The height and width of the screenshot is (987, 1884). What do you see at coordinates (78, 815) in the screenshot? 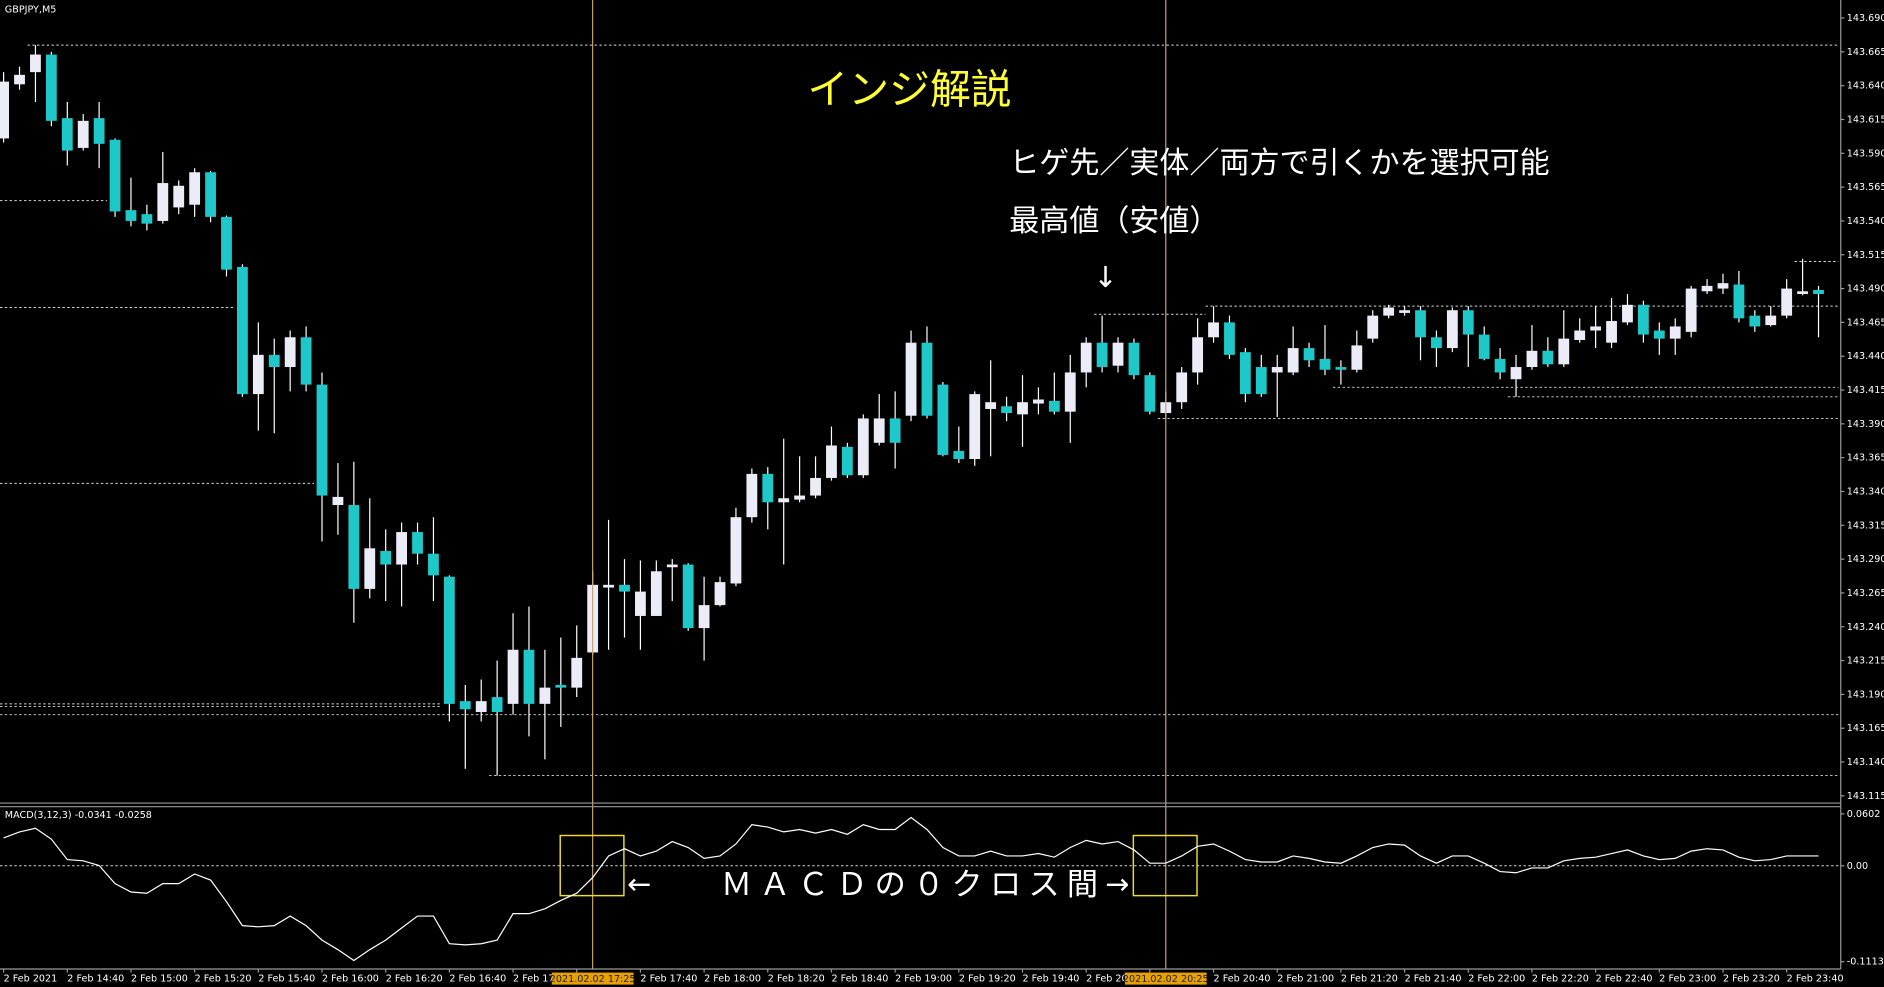
I see `macd-title: MACD(3,12,3) -0.0341 -0.0258` at bounding box center [78, 815].